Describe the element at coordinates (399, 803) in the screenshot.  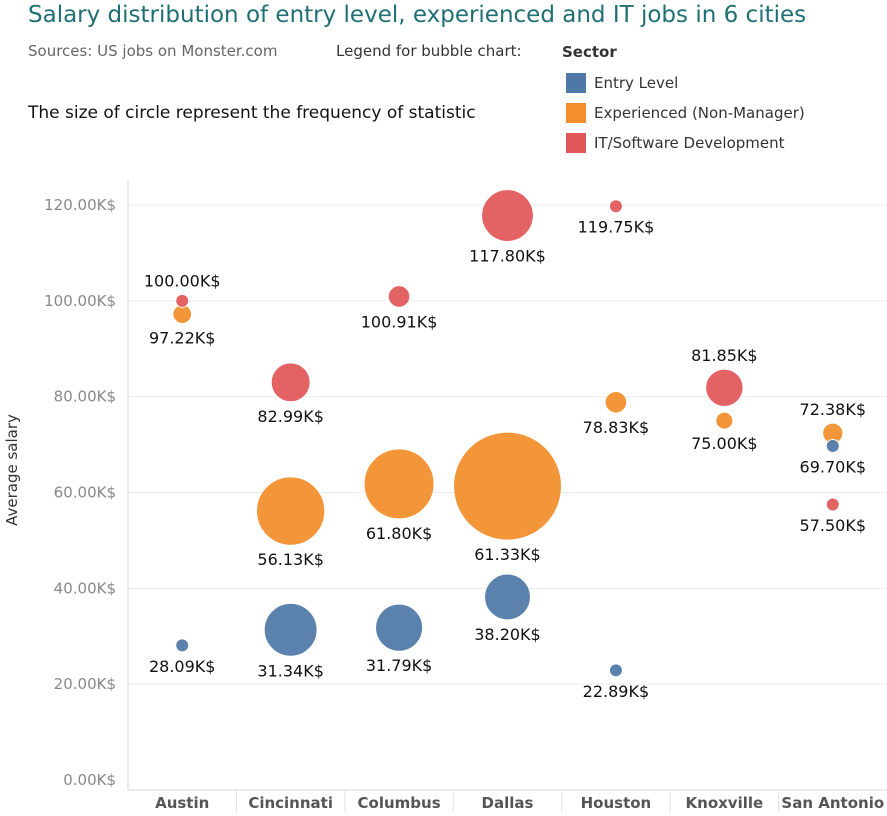
I see `x-tick-label: Columbus` at that location.